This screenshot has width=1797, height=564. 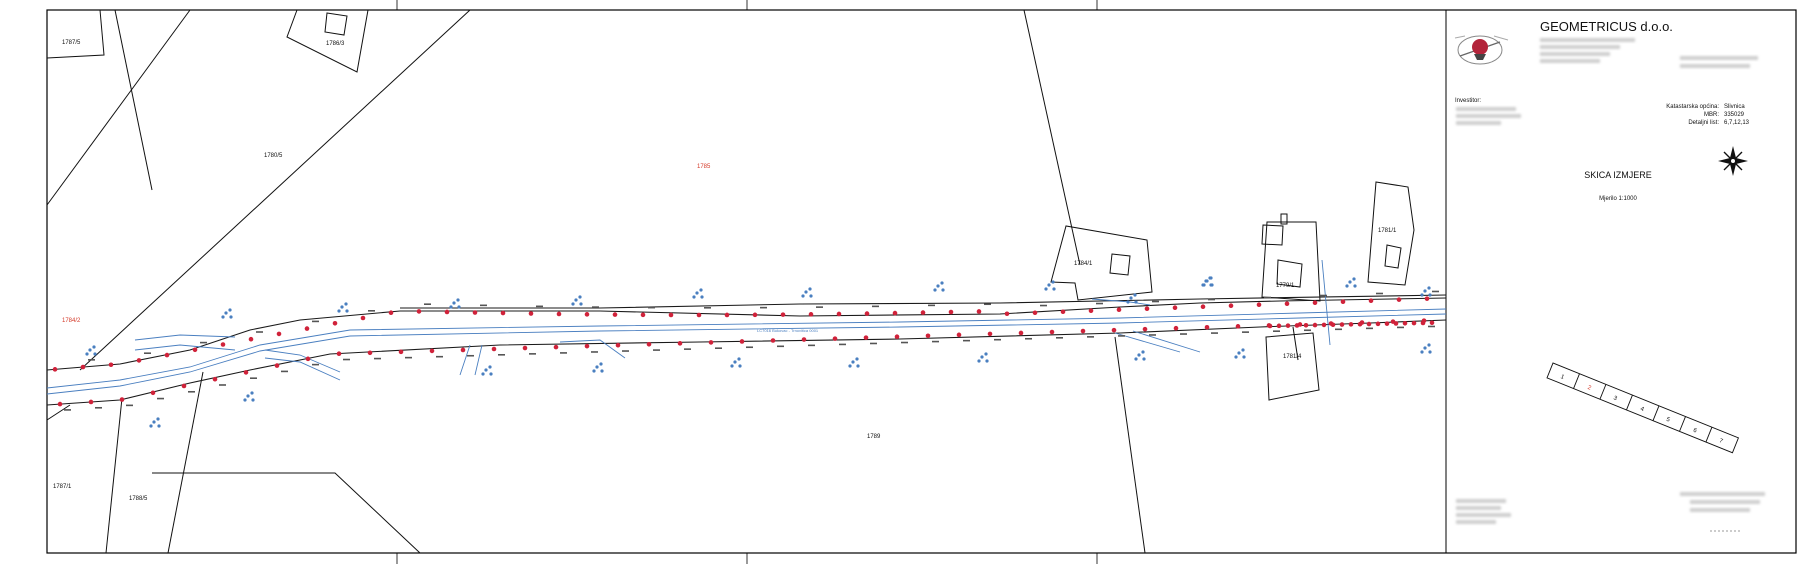 I want to click on parcel-label: 1788/5, so click(x=138, y=499).